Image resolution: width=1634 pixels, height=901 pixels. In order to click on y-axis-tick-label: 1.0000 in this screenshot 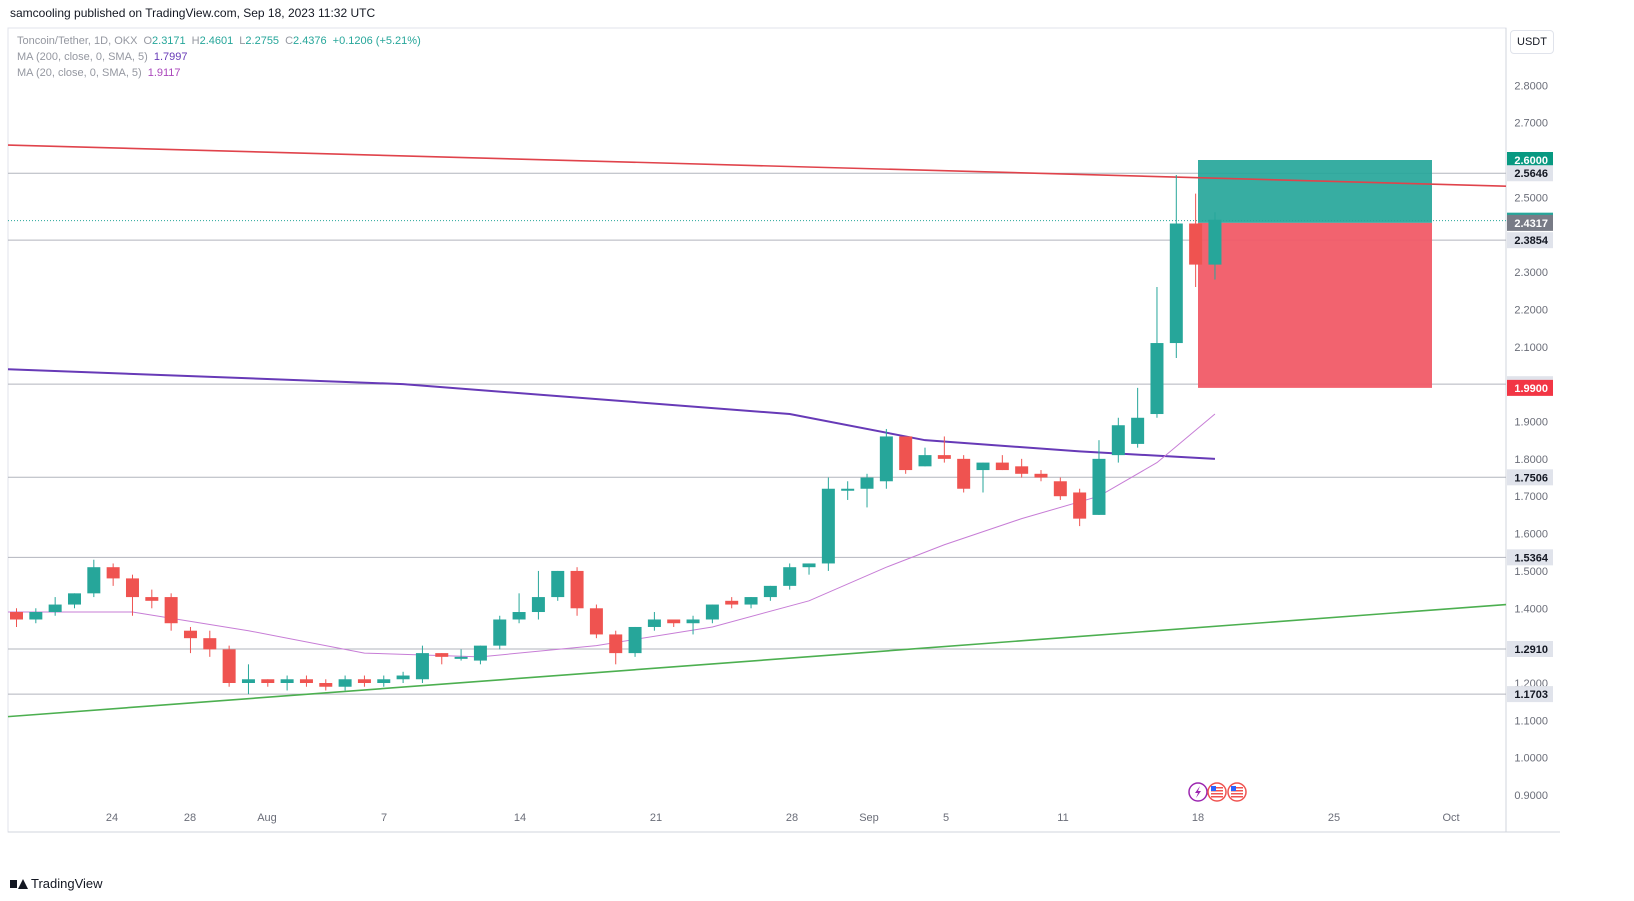, I will do `click(1531, 759)`.